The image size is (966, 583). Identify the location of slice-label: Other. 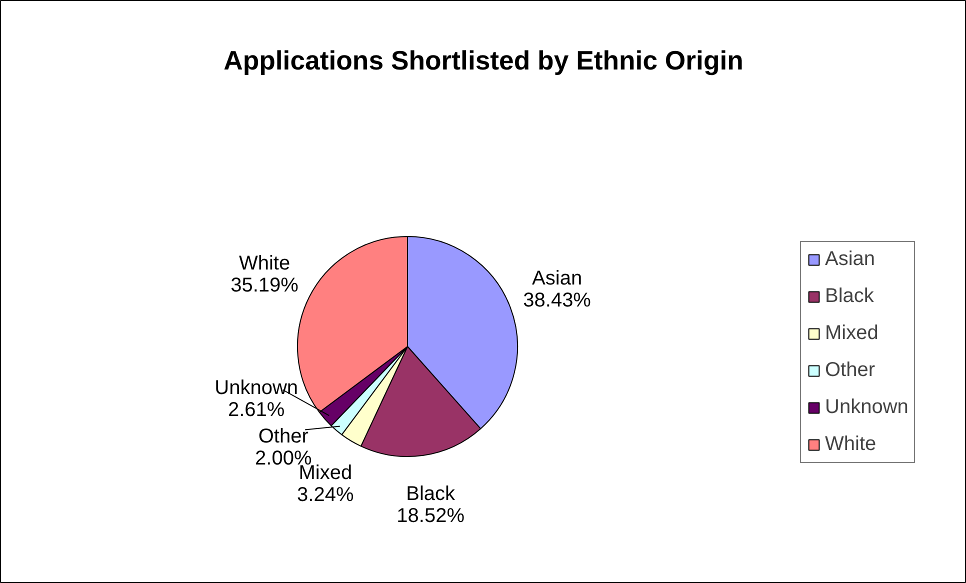
(283, 436).